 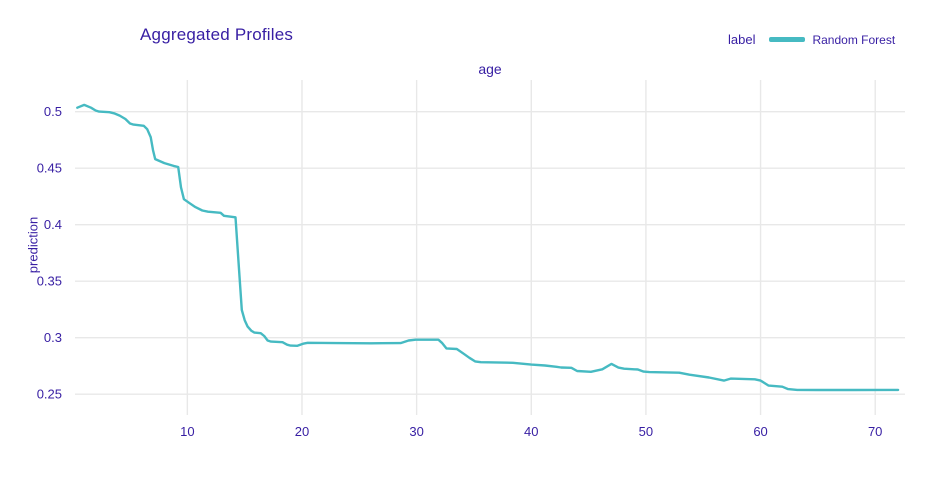 What do you see at coordinates (53, 224) in the screenshot?
I see `y-tick-label: 0.4` at bounding box center [53, 224].